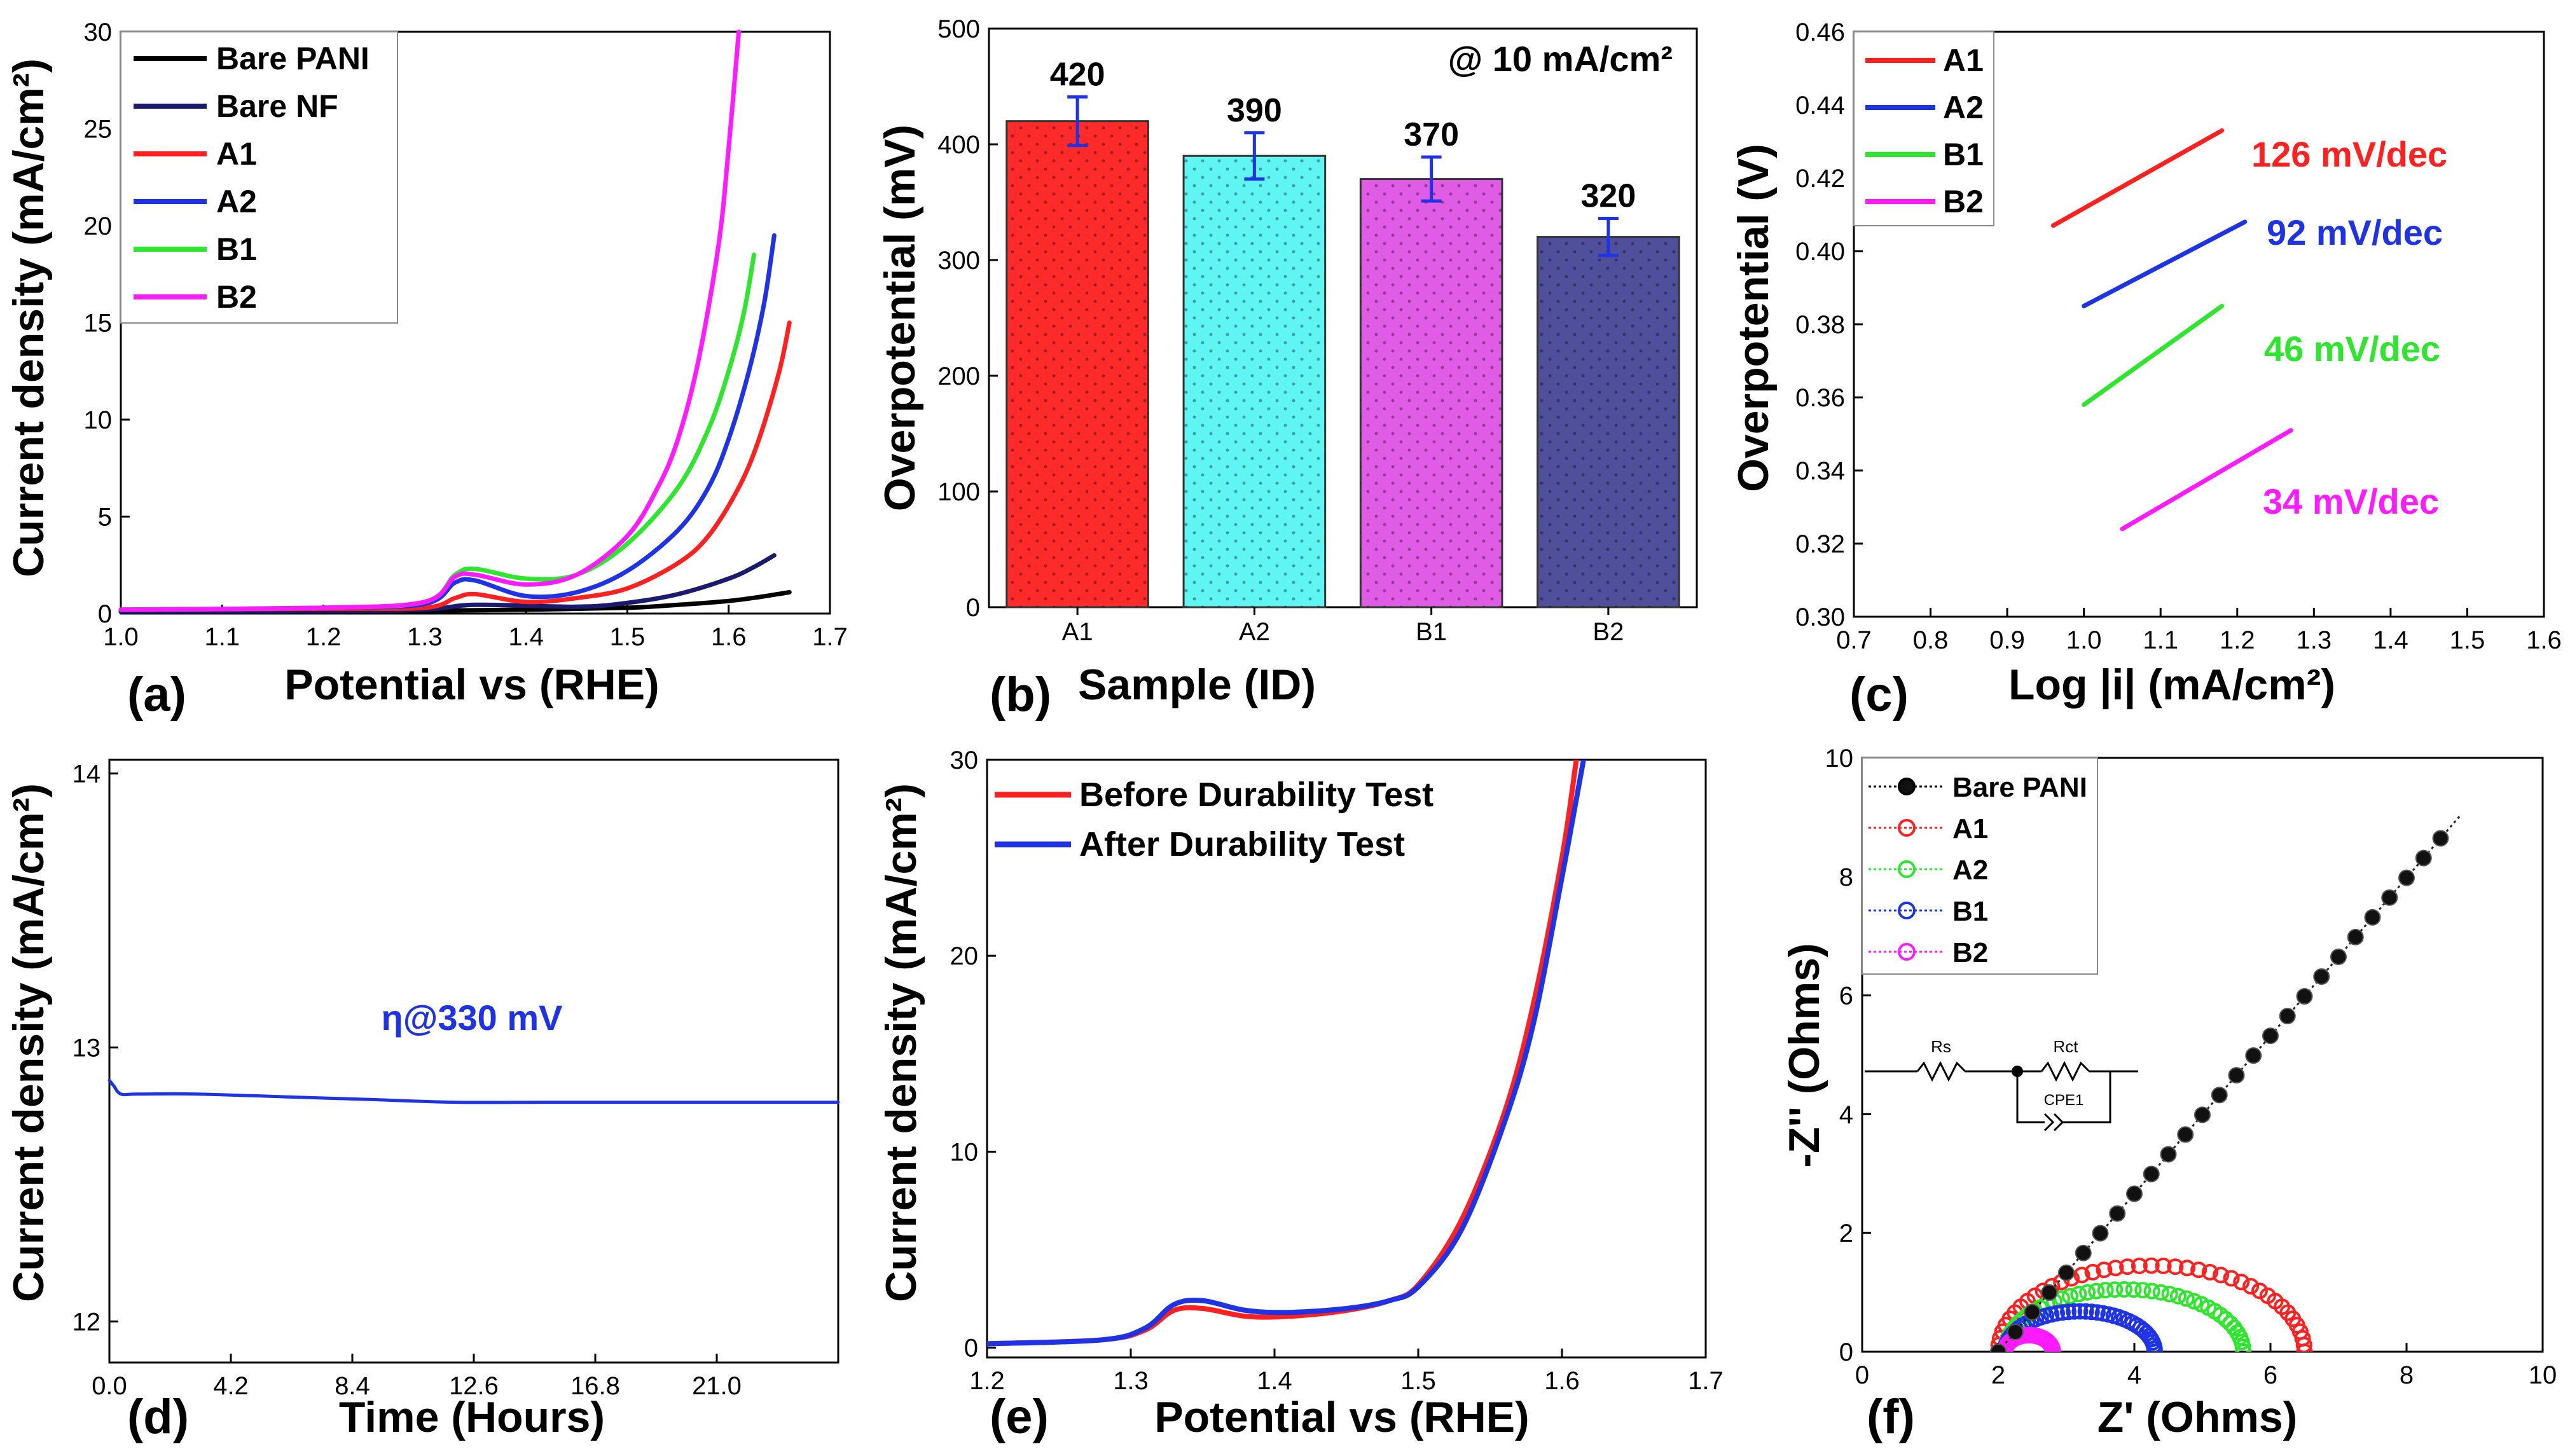 This screenshot has height=1456, width=2570. Describe the element at coordinates (729, 637) in the screenshot. I see `panel-a-x-tick-label: 1.6` at that location.